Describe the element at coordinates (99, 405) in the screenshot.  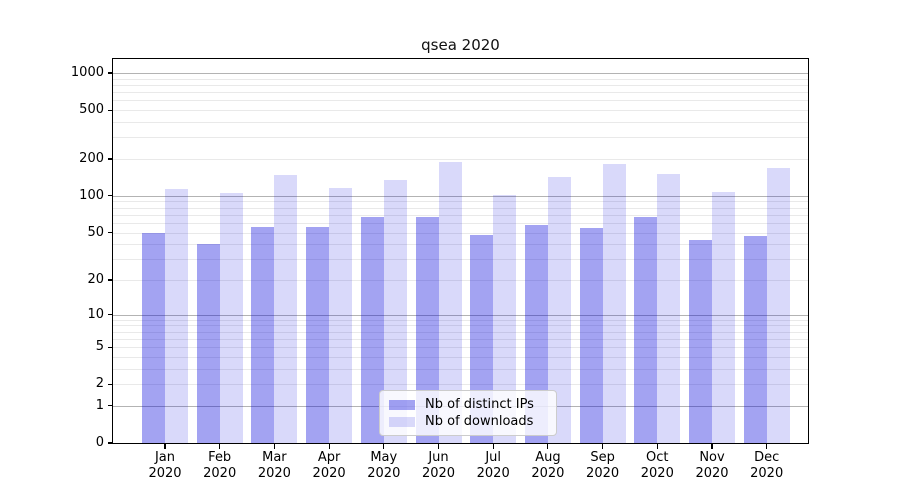
I see `y-tick-label: 1` at that location.